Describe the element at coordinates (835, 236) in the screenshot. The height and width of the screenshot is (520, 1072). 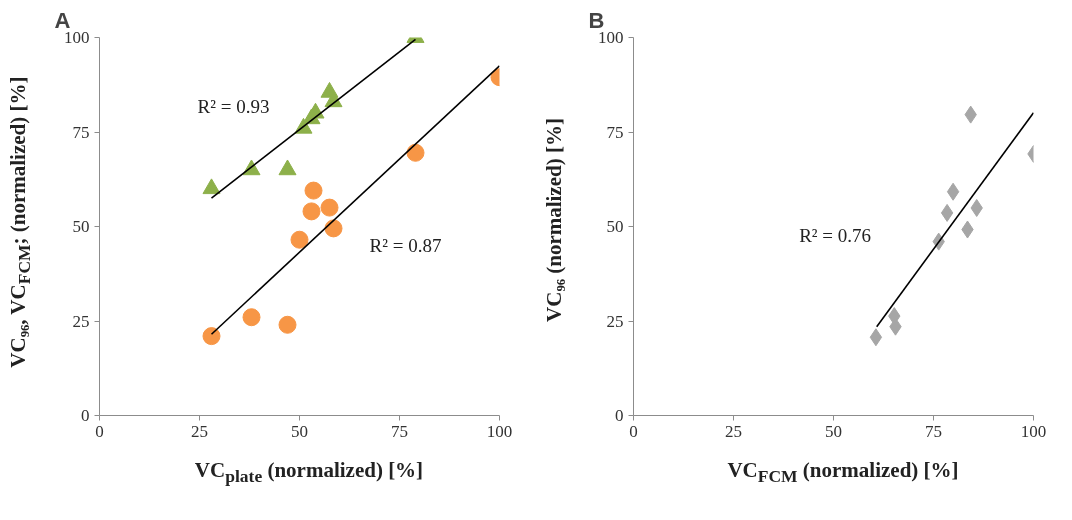
I see `annotation: R² = 0.76` at that location.